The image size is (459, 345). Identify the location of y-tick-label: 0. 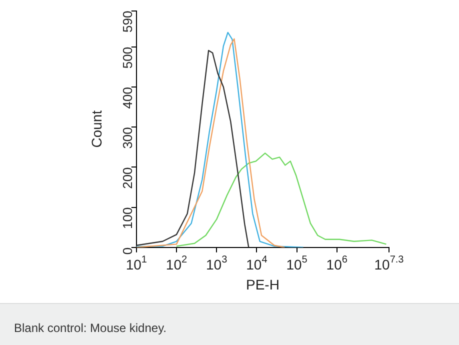
(127, 251).